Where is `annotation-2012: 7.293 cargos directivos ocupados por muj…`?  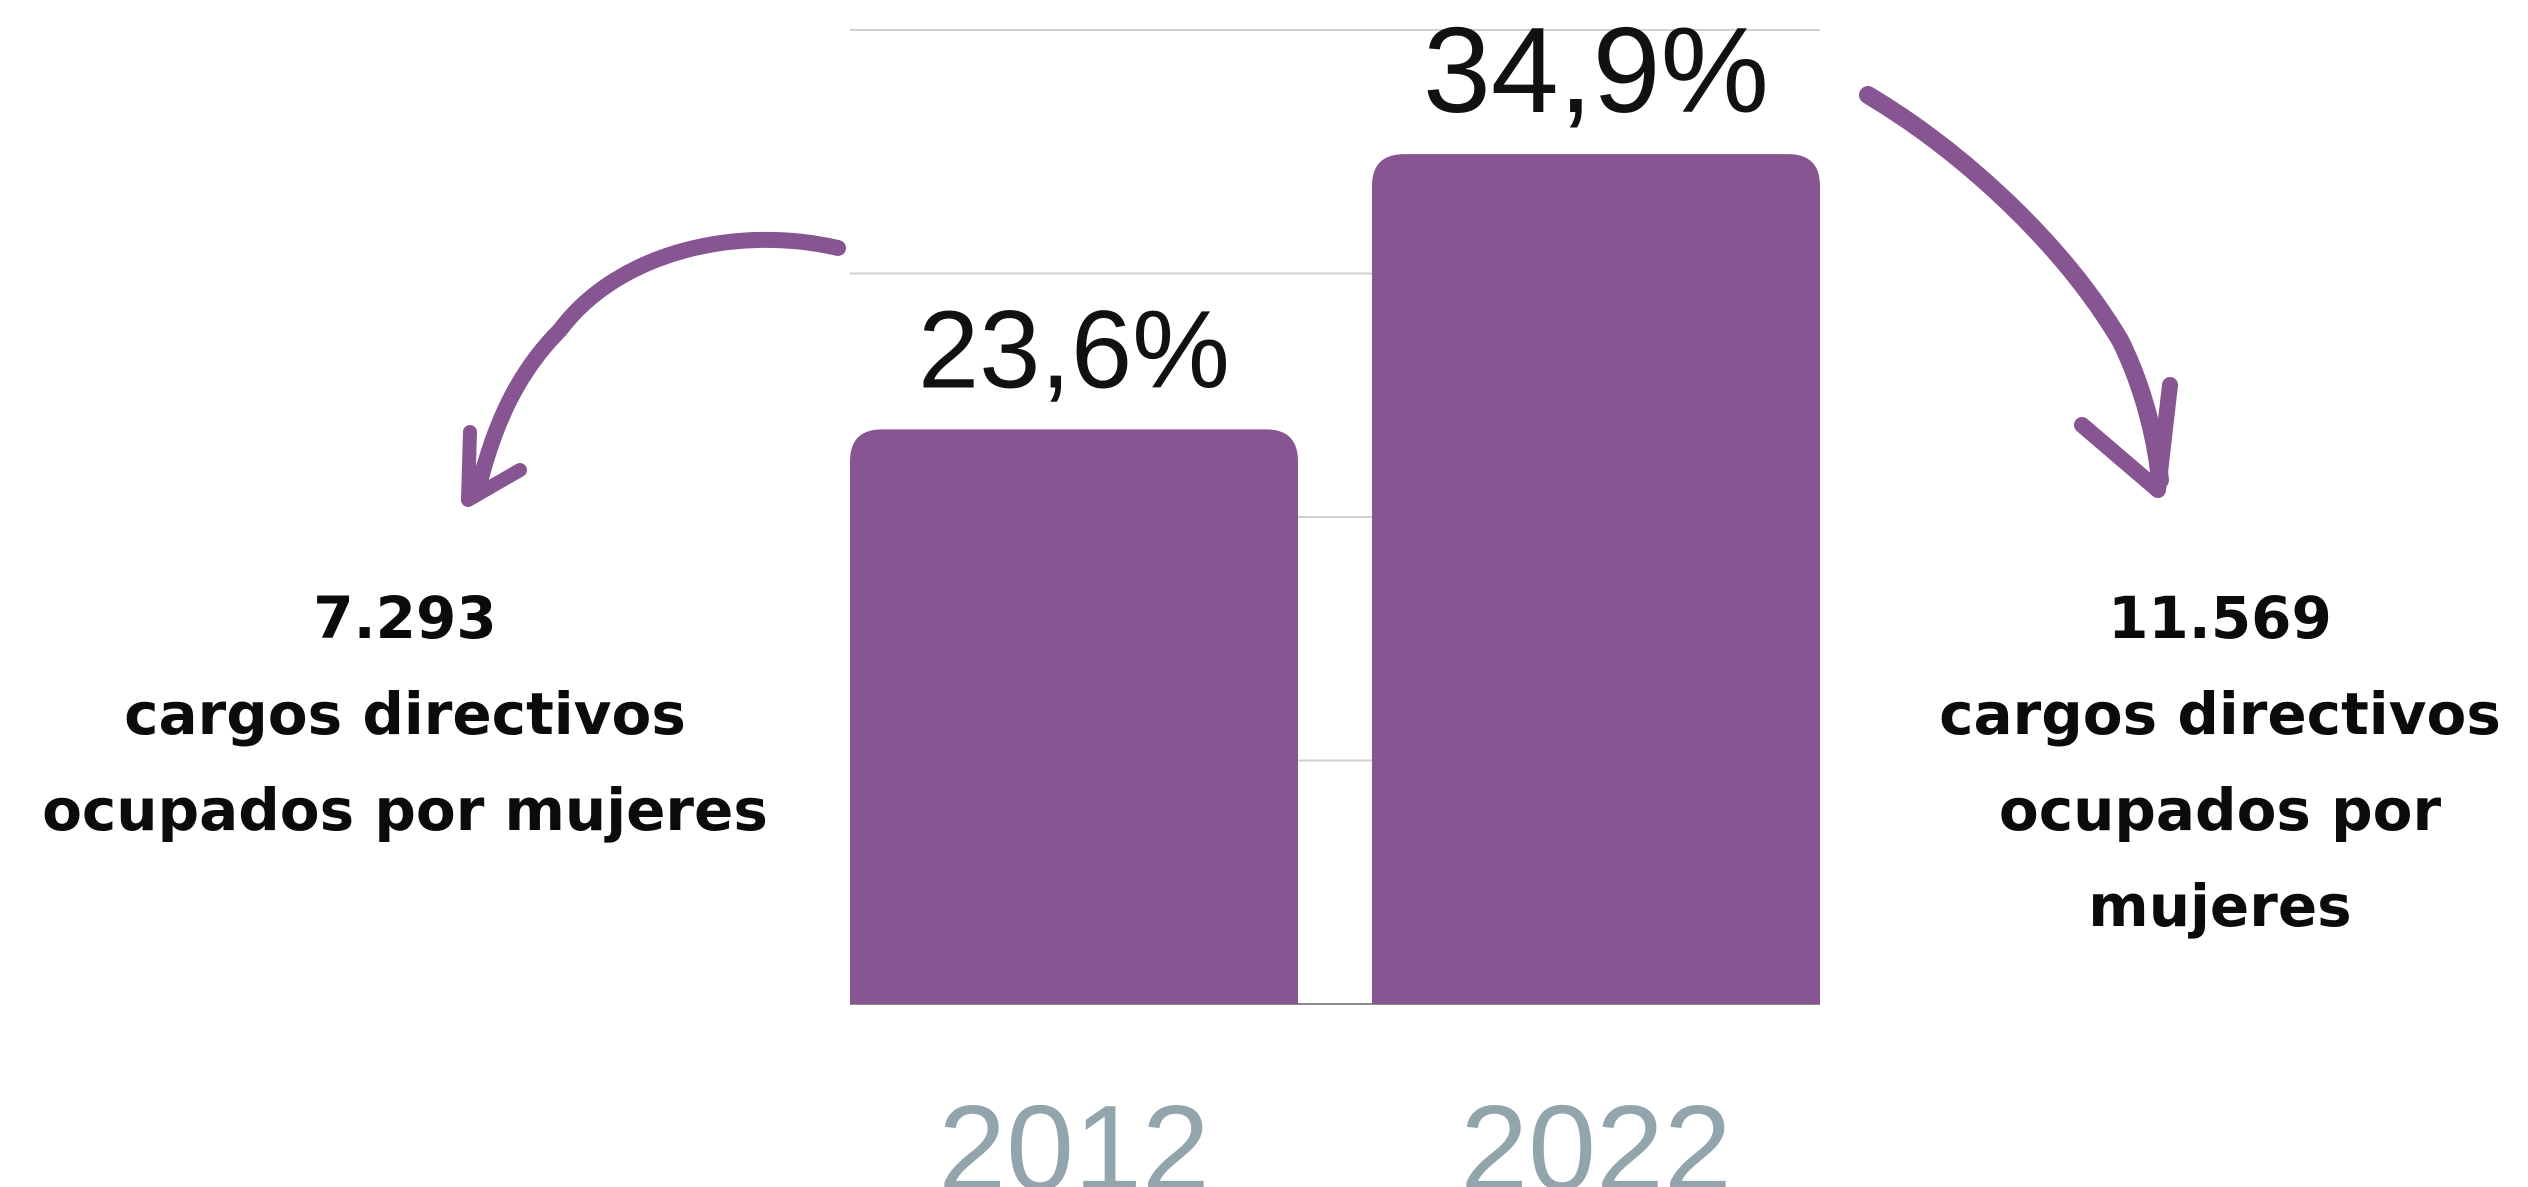
annotation-2012: 7.293 cargos directivos ocupados por muj… is located at coordinates (405, 714).